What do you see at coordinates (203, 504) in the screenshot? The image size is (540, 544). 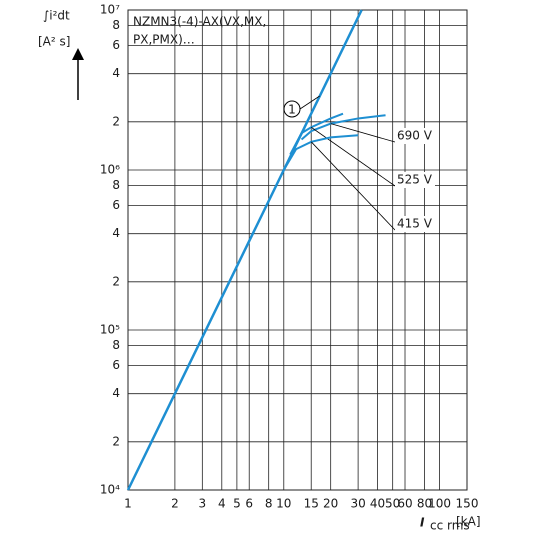 I see `x-tick-label: 3` at bounding box center [203, 504].